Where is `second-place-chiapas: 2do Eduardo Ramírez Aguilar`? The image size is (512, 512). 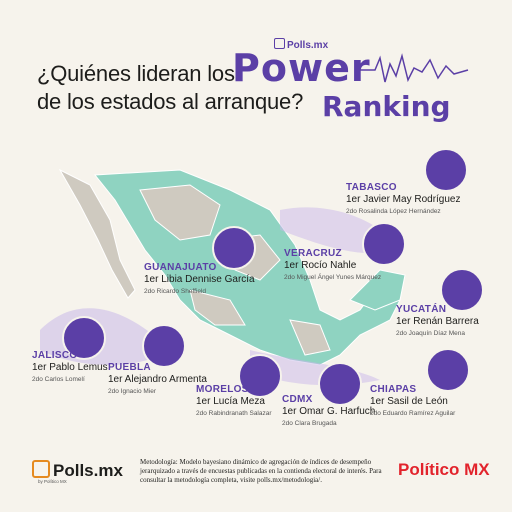
second-place-chiapas: 2do Eduardo Ramírez Aguilar is located at coordinates (413, 413).